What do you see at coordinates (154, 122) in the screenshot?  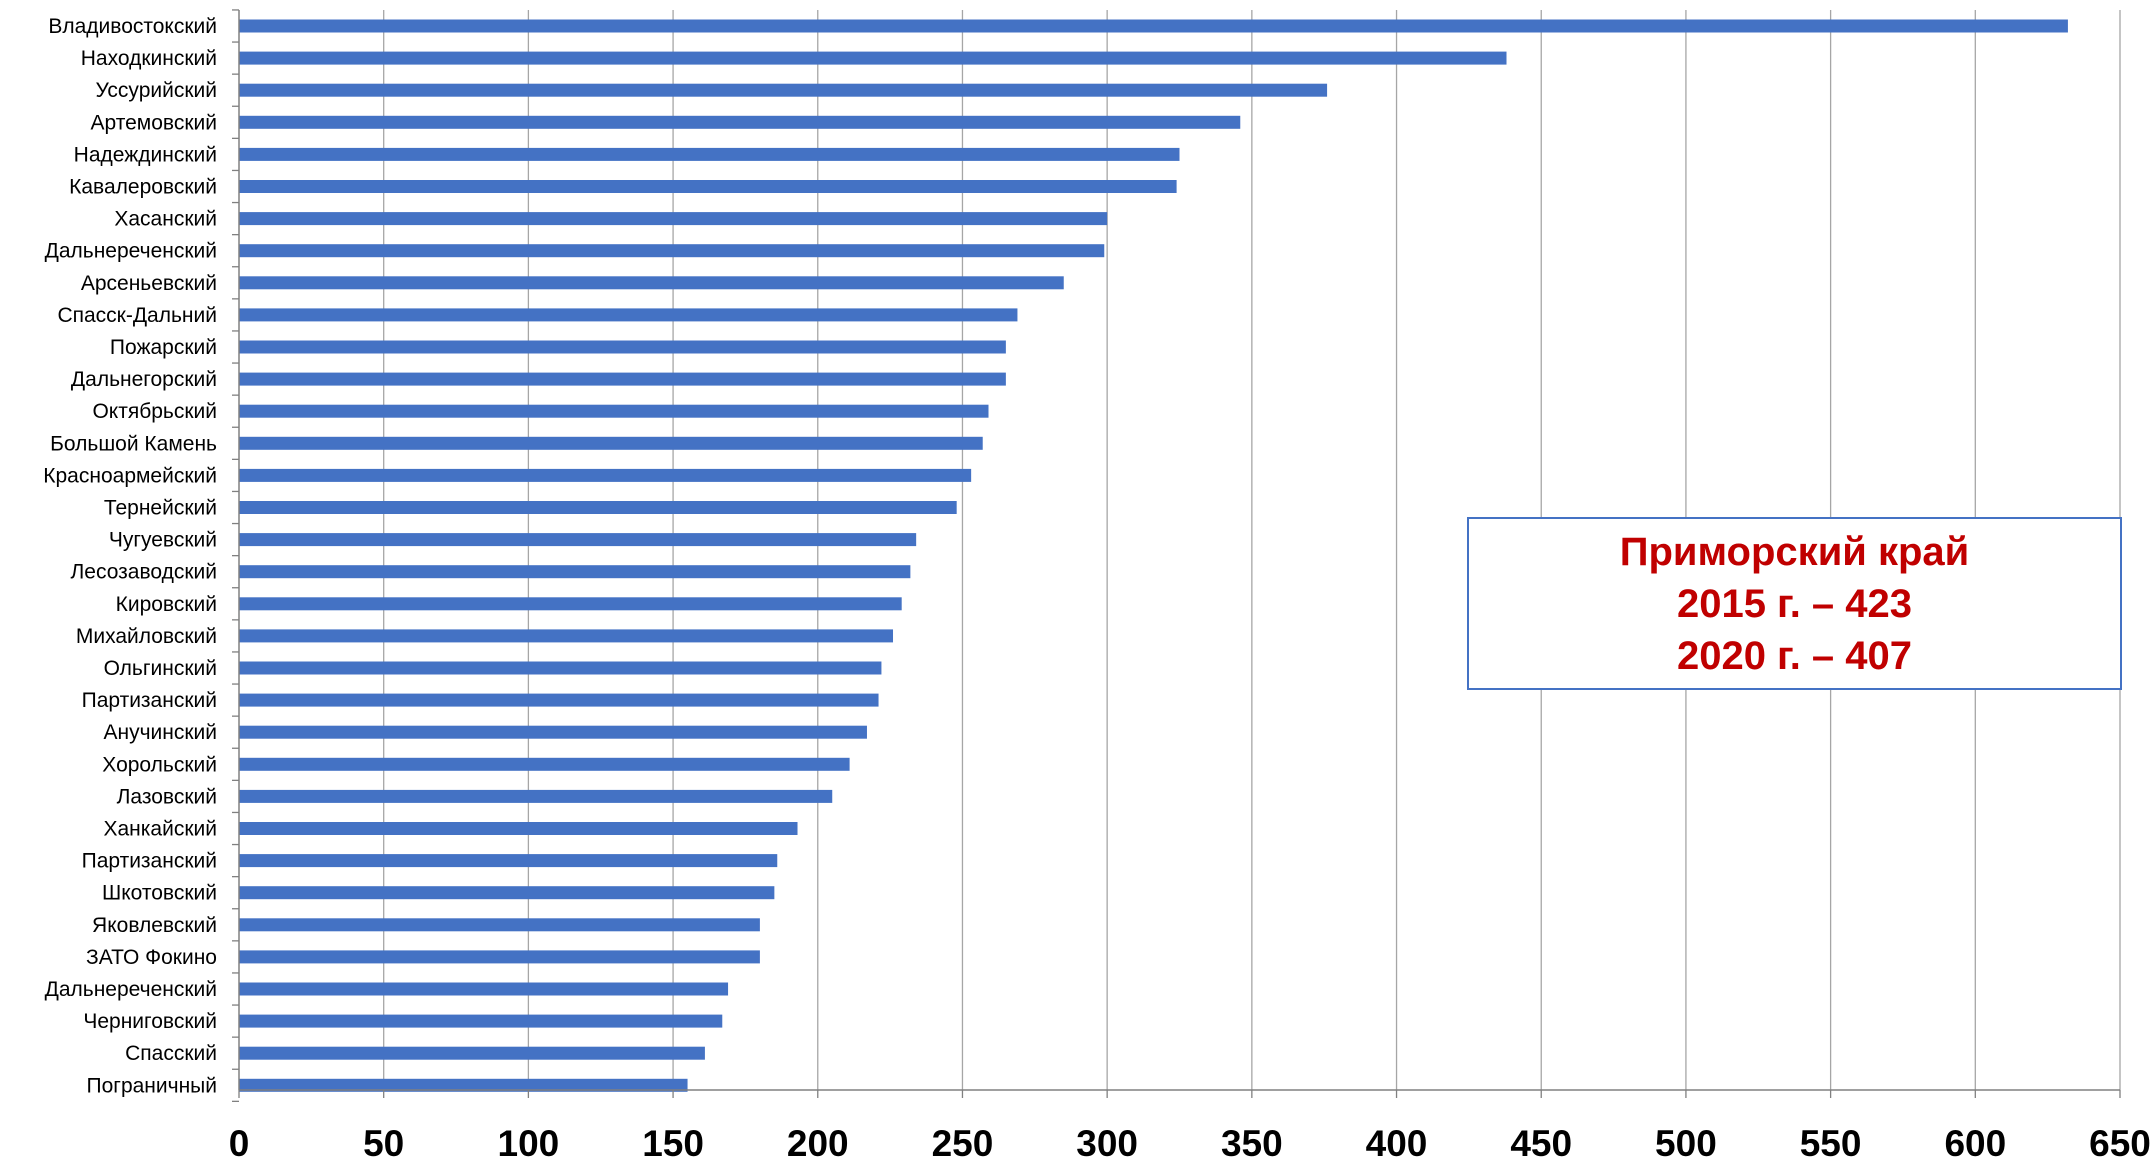 I see `category-label: Артемовский` at bounding box center [154, 122].